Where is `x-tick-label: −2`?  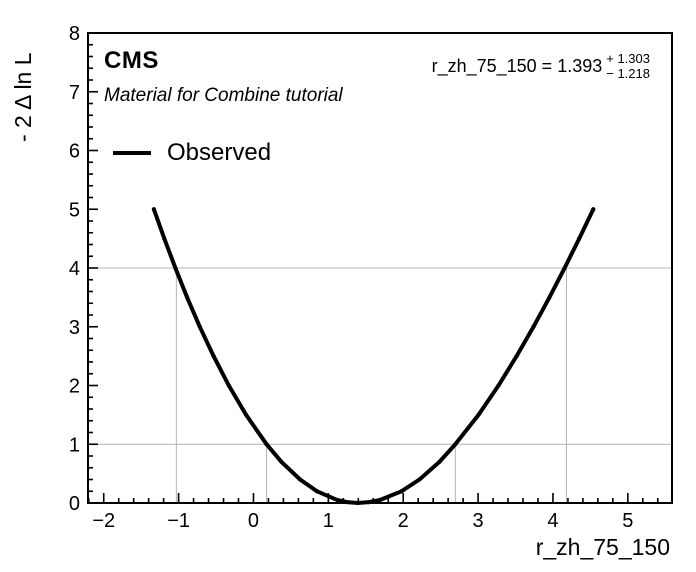 x-tick-label: −2 is located at coordinates (103, 521).